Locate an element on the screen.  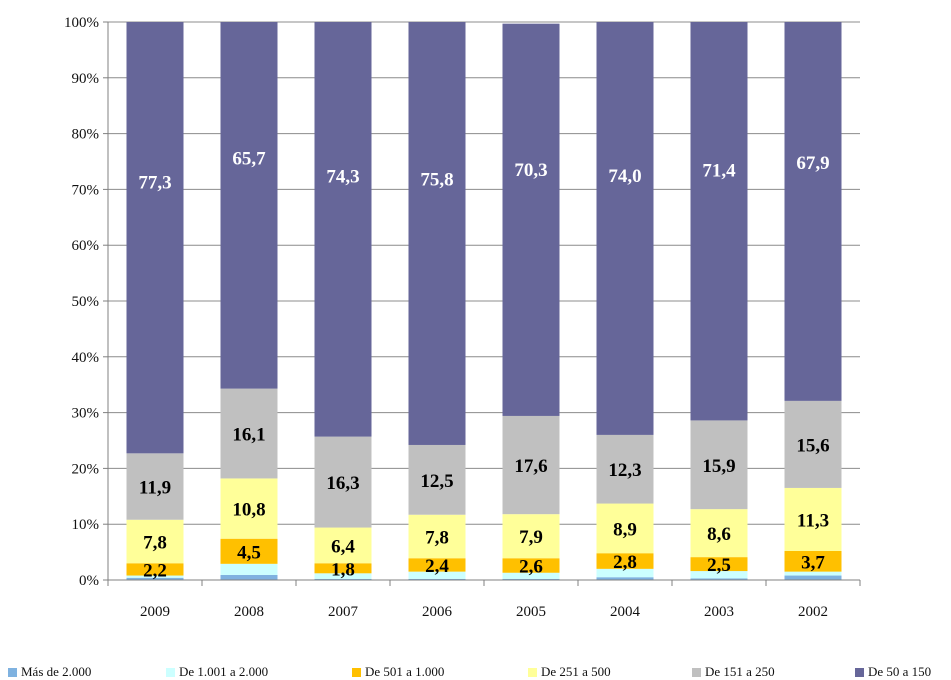
y-tick-label: 50% is located at coordinates (86, 302).